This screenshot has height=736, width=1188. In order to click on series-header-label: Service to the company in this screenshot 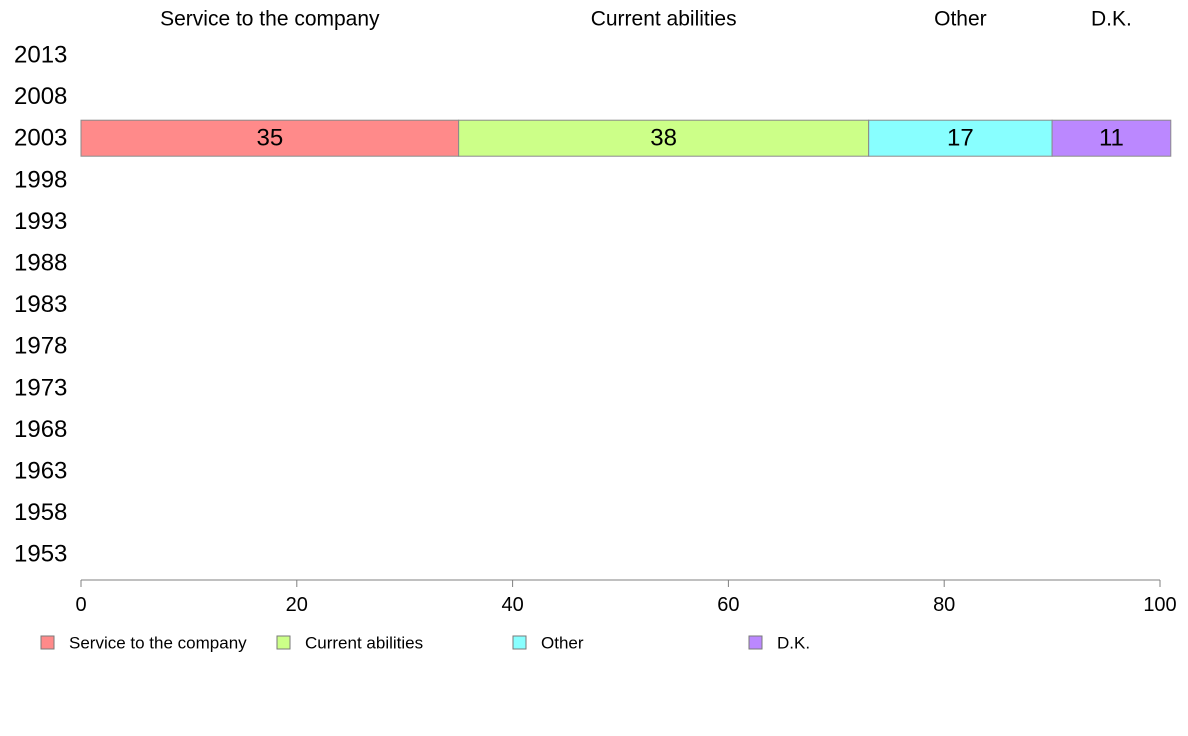, I will do `click(270, 19)`.